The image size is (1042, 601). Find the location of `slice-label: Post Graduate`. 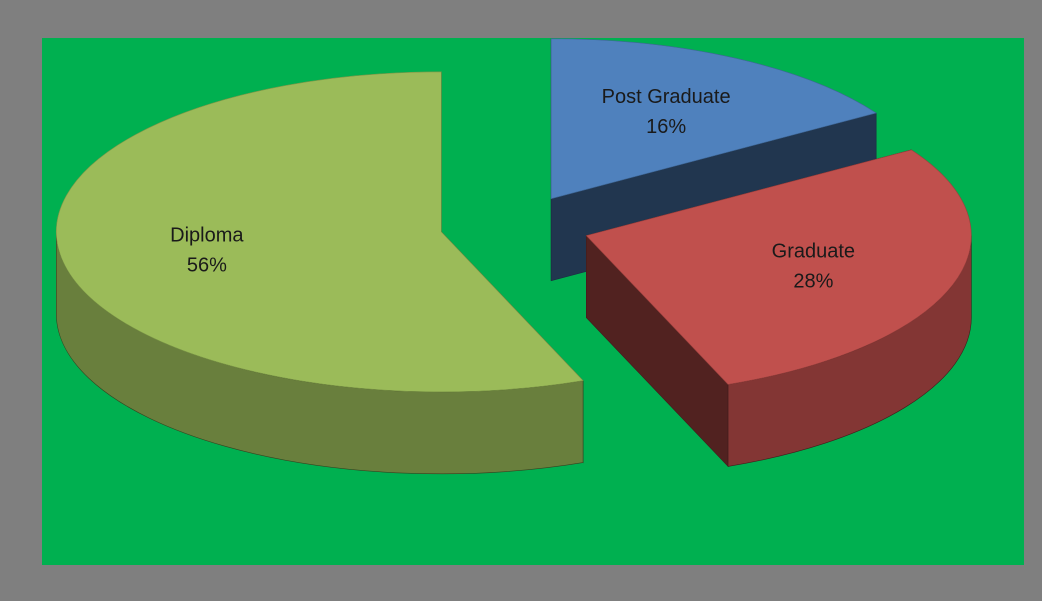

slice-label: Post Graduate is located at coordinates (666, 97).